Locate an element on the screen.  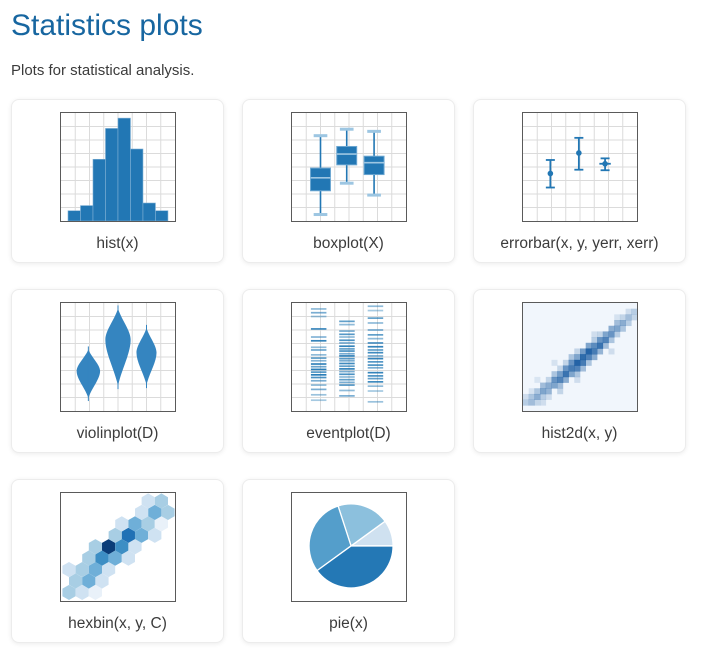
card-caption-eventplot: eventplot(D) is located at coordinates (348, 433).